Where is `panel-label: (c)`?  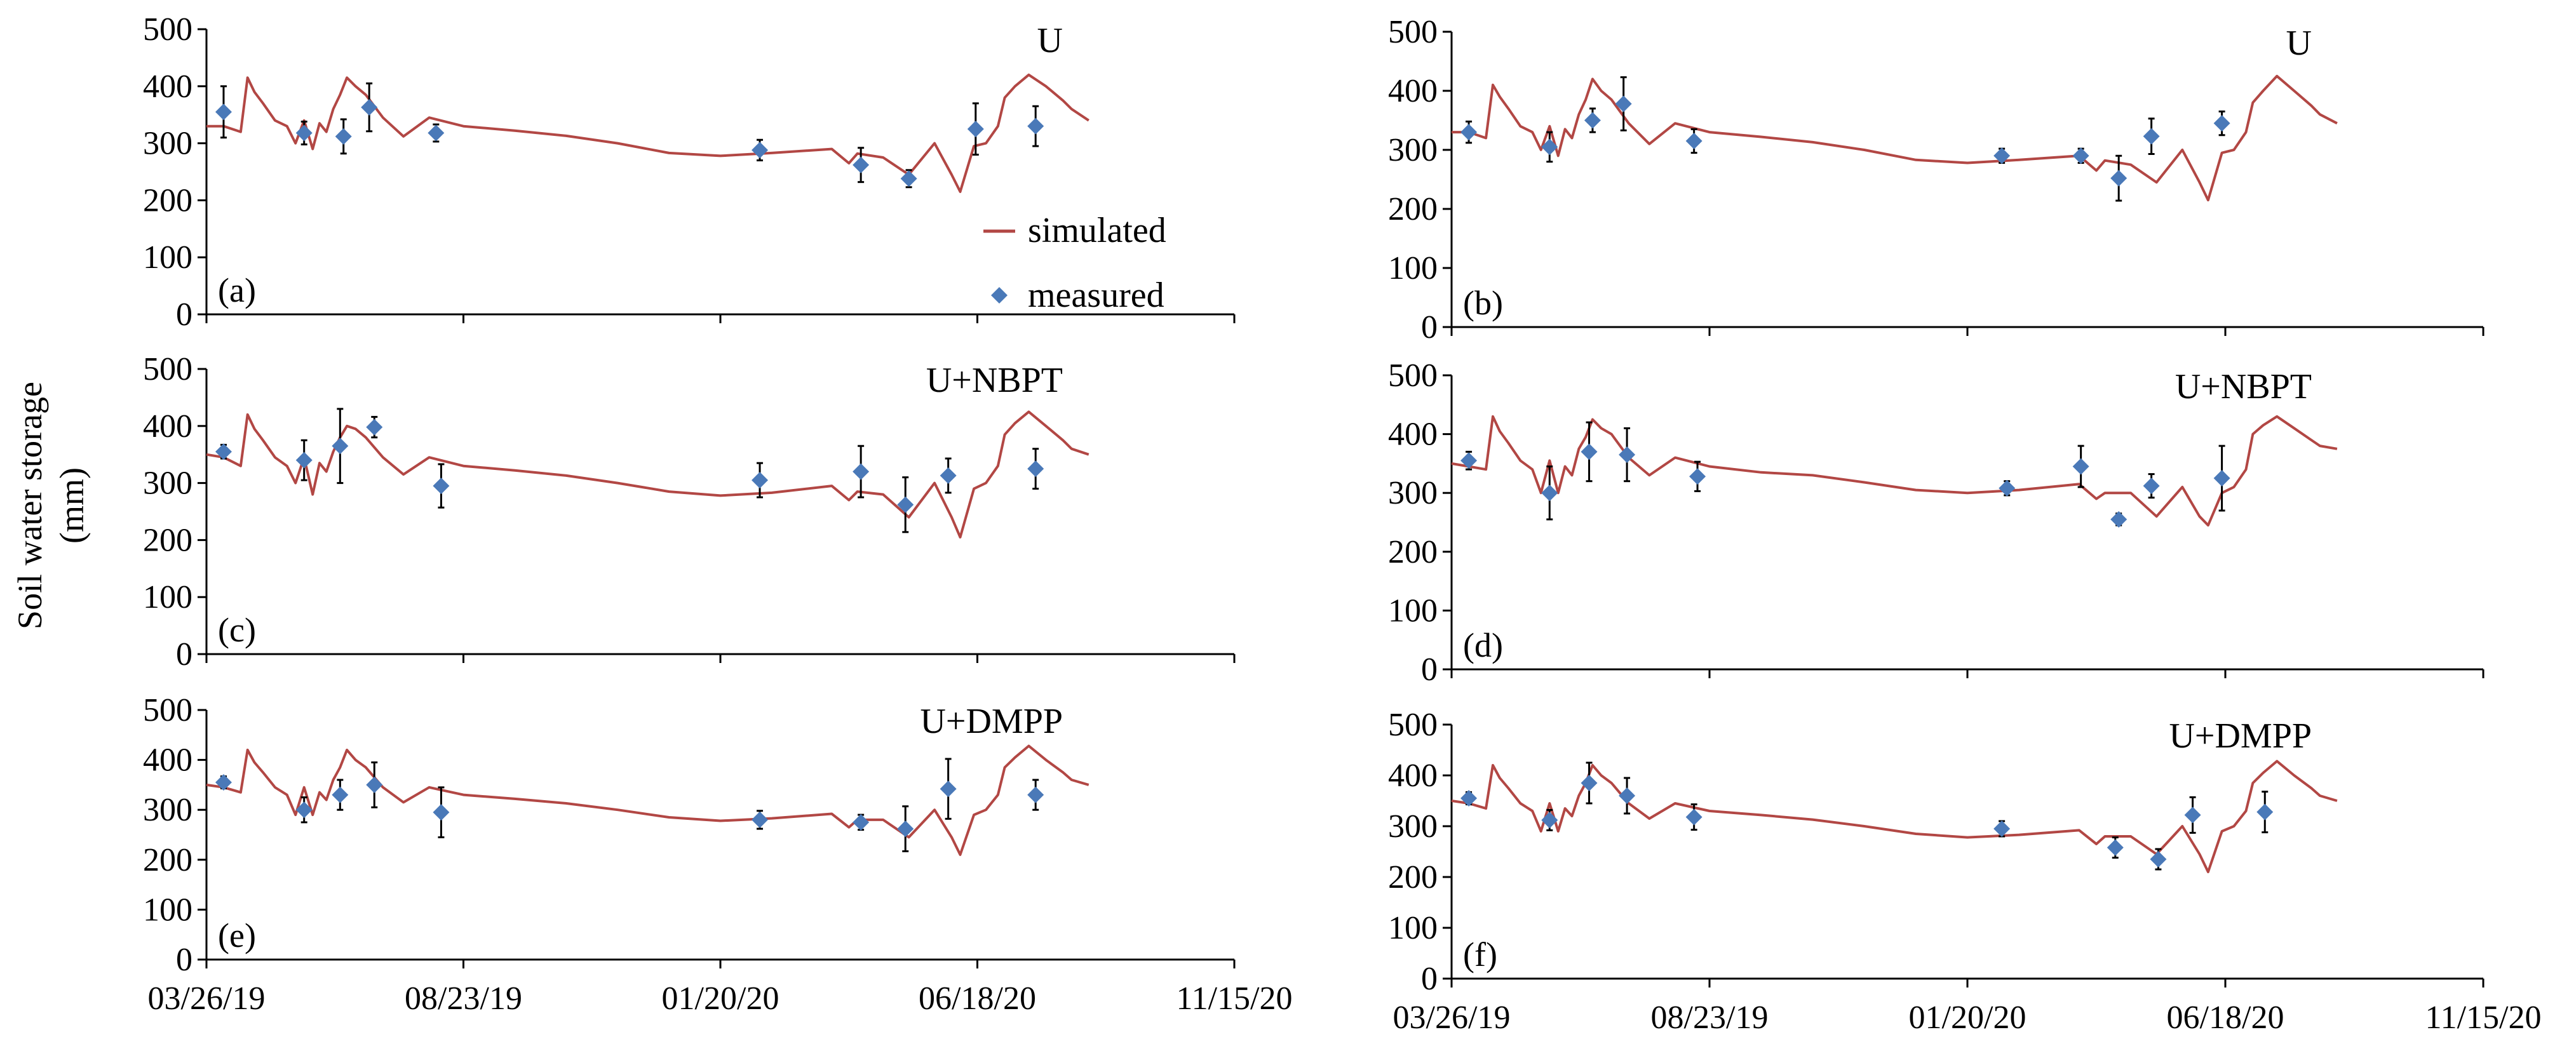 panel-label: (c) is located at coordinates (237, 630).